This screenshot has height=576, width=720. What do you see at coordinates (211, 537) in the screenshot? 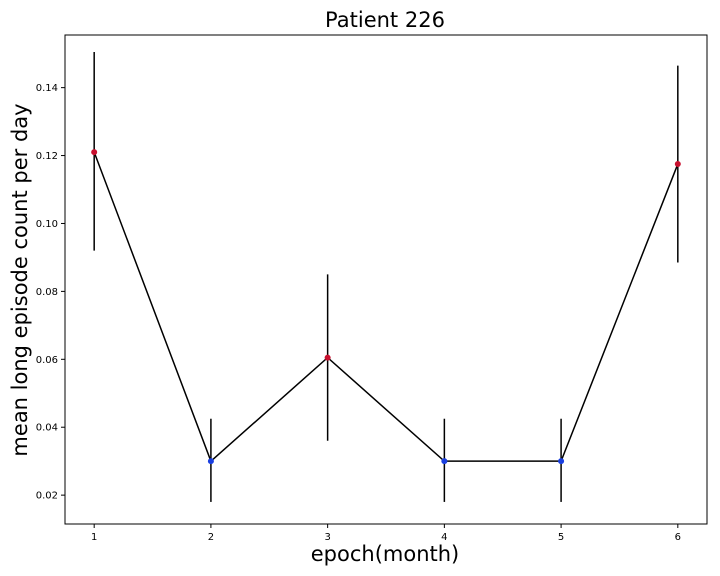
I see `x-tick-label: 2` at bounding box center [211, 537].